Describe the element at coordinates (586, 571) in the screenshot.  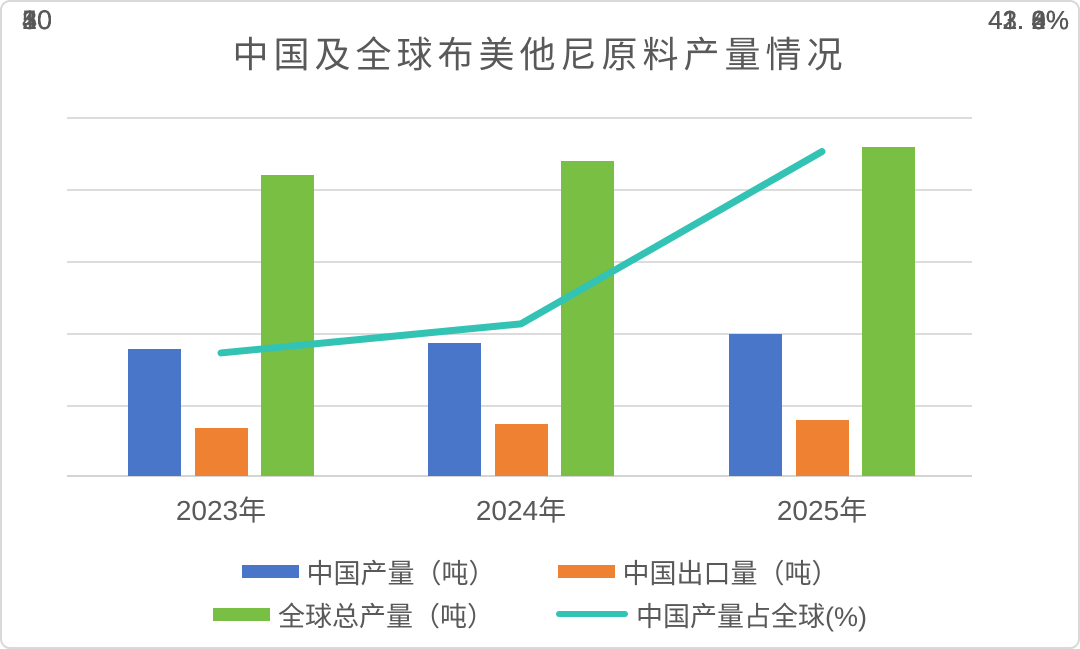
I see `orange-bar-swatch-icon` at that location.